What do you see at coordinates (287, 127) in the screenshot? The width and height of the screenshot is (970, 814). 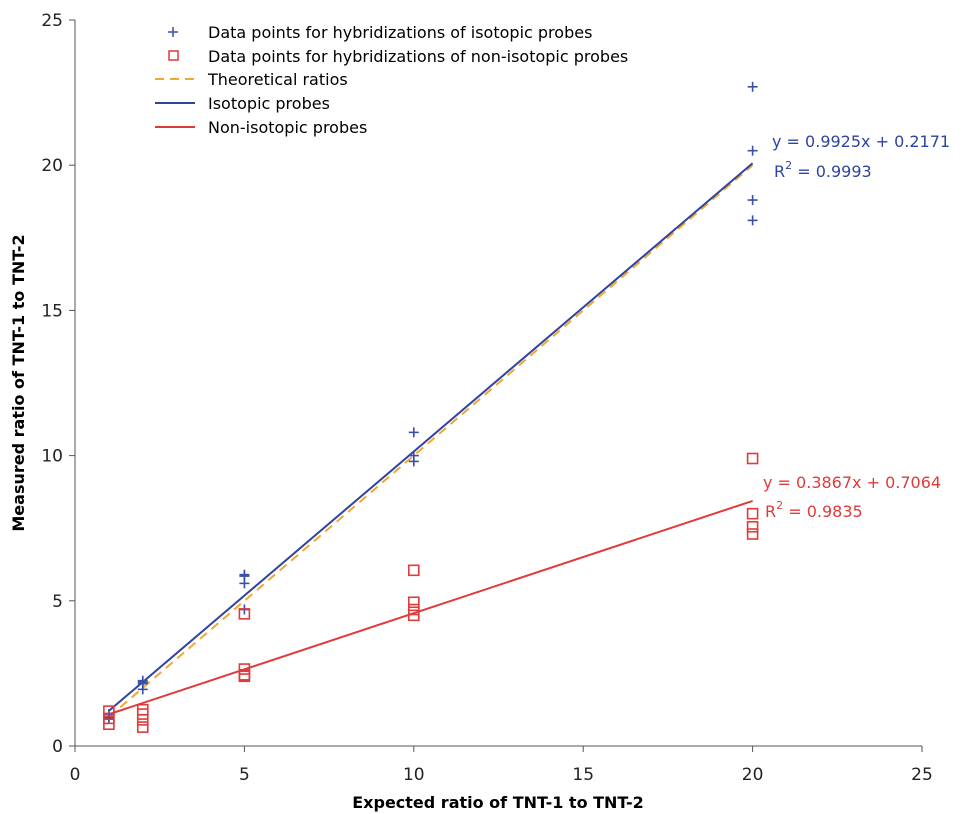 I see `legend-label: Non-isotopic probes` at bounding box center [287, 127].